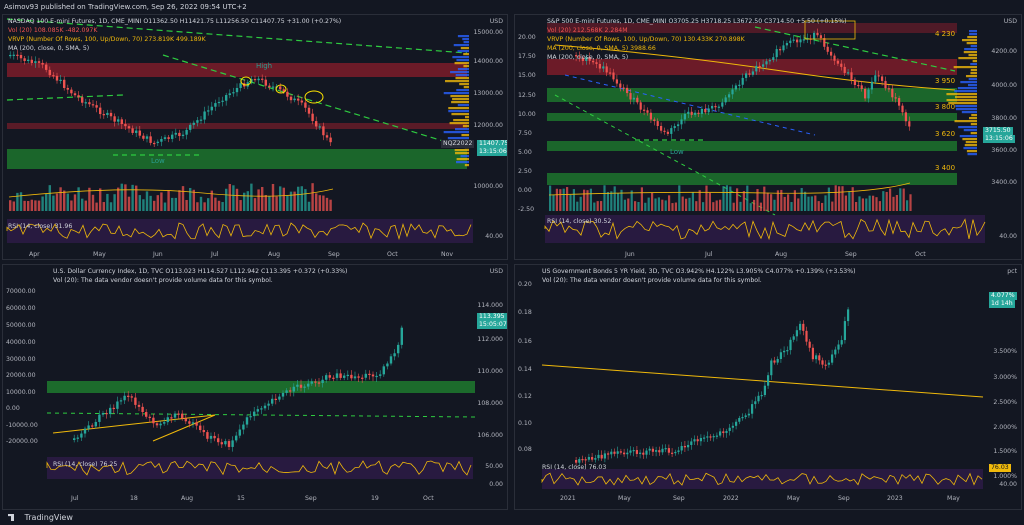 This screenshot has height=525, width=1024. What do you see at coordinates (108, 464) in the screenshot?
I see `rsi-value: 76.25` at bounding box center [108, 464].